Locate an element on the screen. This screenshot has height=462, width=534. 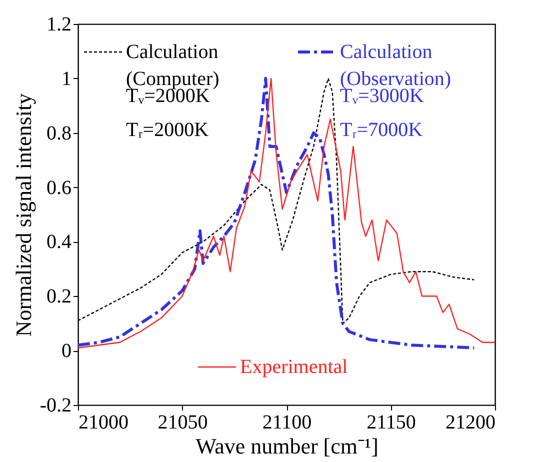
y-tick-label: 0 is located at coordinates (67, 351).